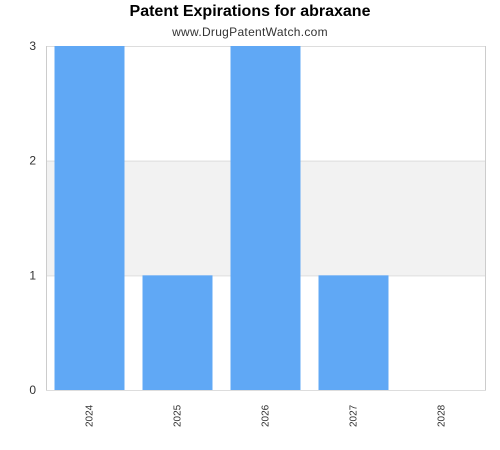 Image resolution: width=500 pixels, height=450 pixels. I want to click on y-tick-label-2: 2, so click(32, 161).